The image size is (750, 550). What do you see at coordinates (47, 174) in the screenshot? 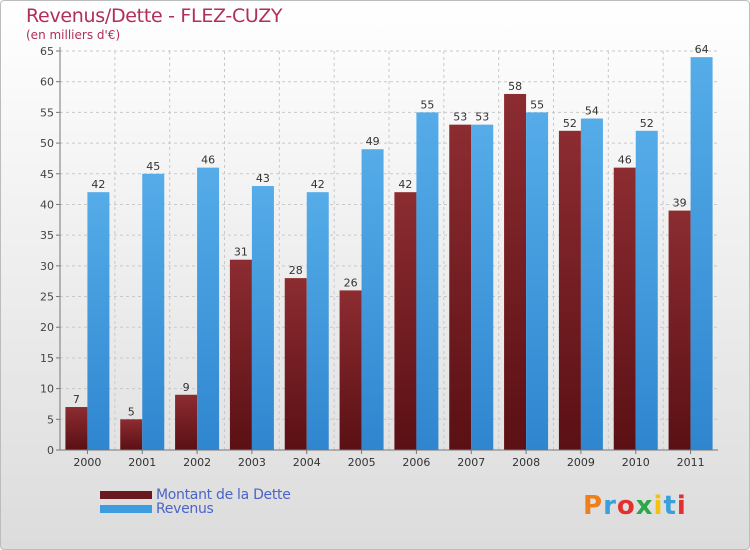
I see `y-tick-label-45: 45` at bounding box center [47, 174].